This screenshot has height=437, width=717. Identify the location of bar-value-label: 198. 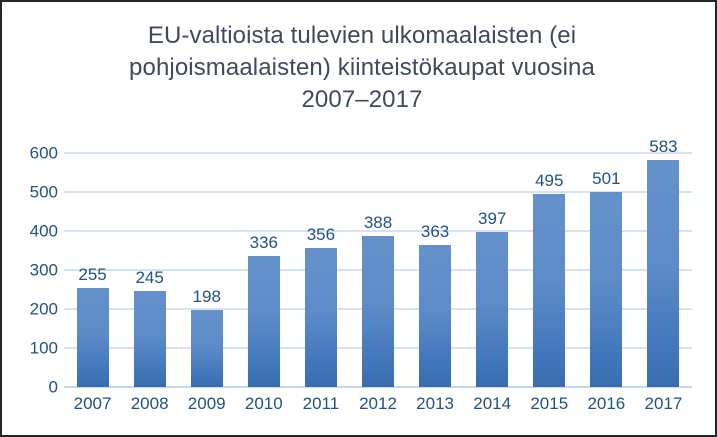
(206, 296).